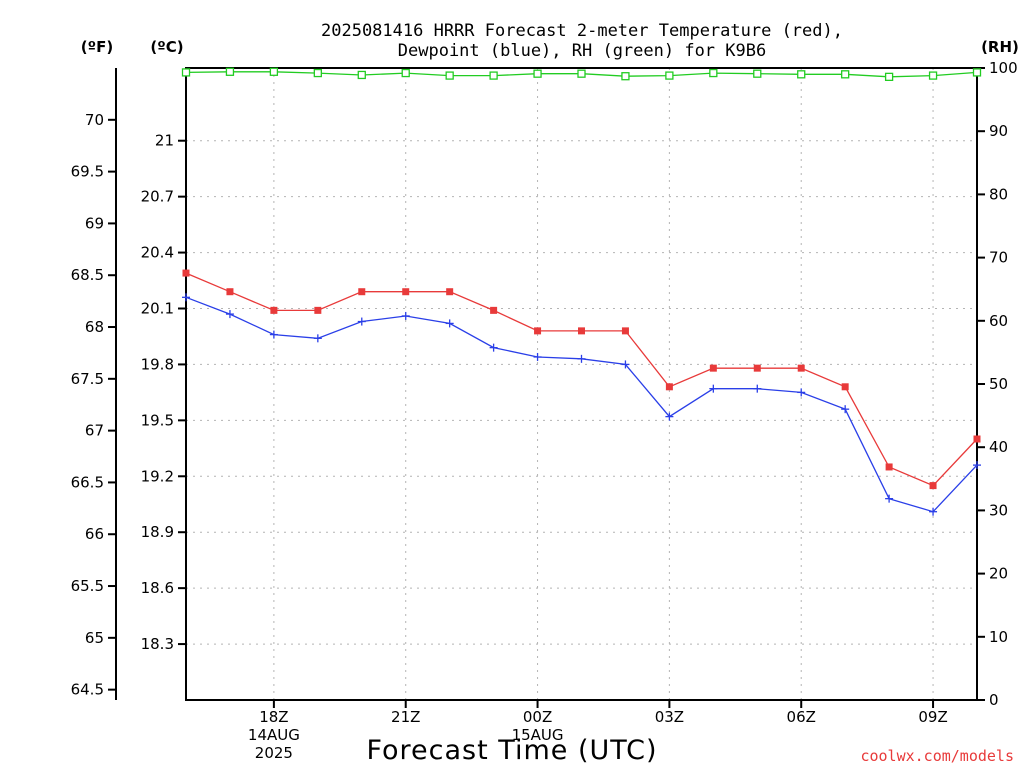 The width and height of the screenshot is (1024, 768). I want to click on celsius-tick-label: 19.2, so click(157, 476).